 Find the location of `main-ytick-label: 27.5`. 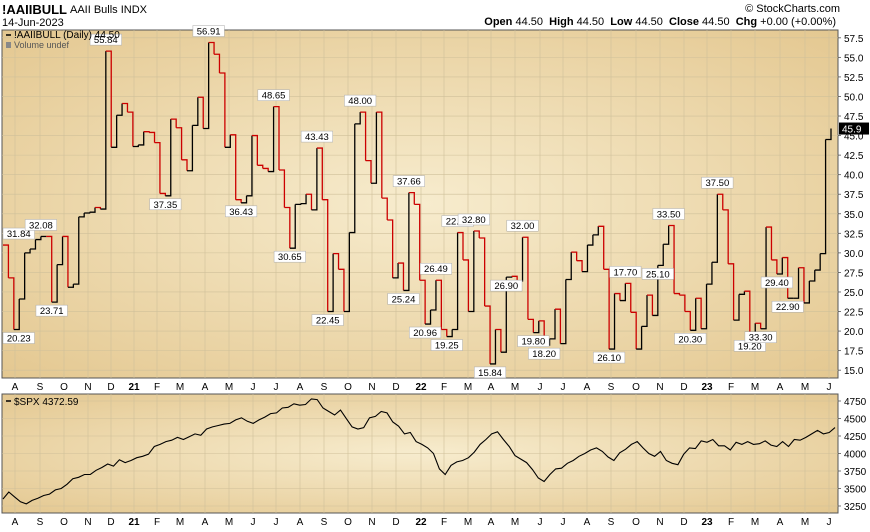

main-ytick-label: 27.5 is located at coordinates (854, 273).